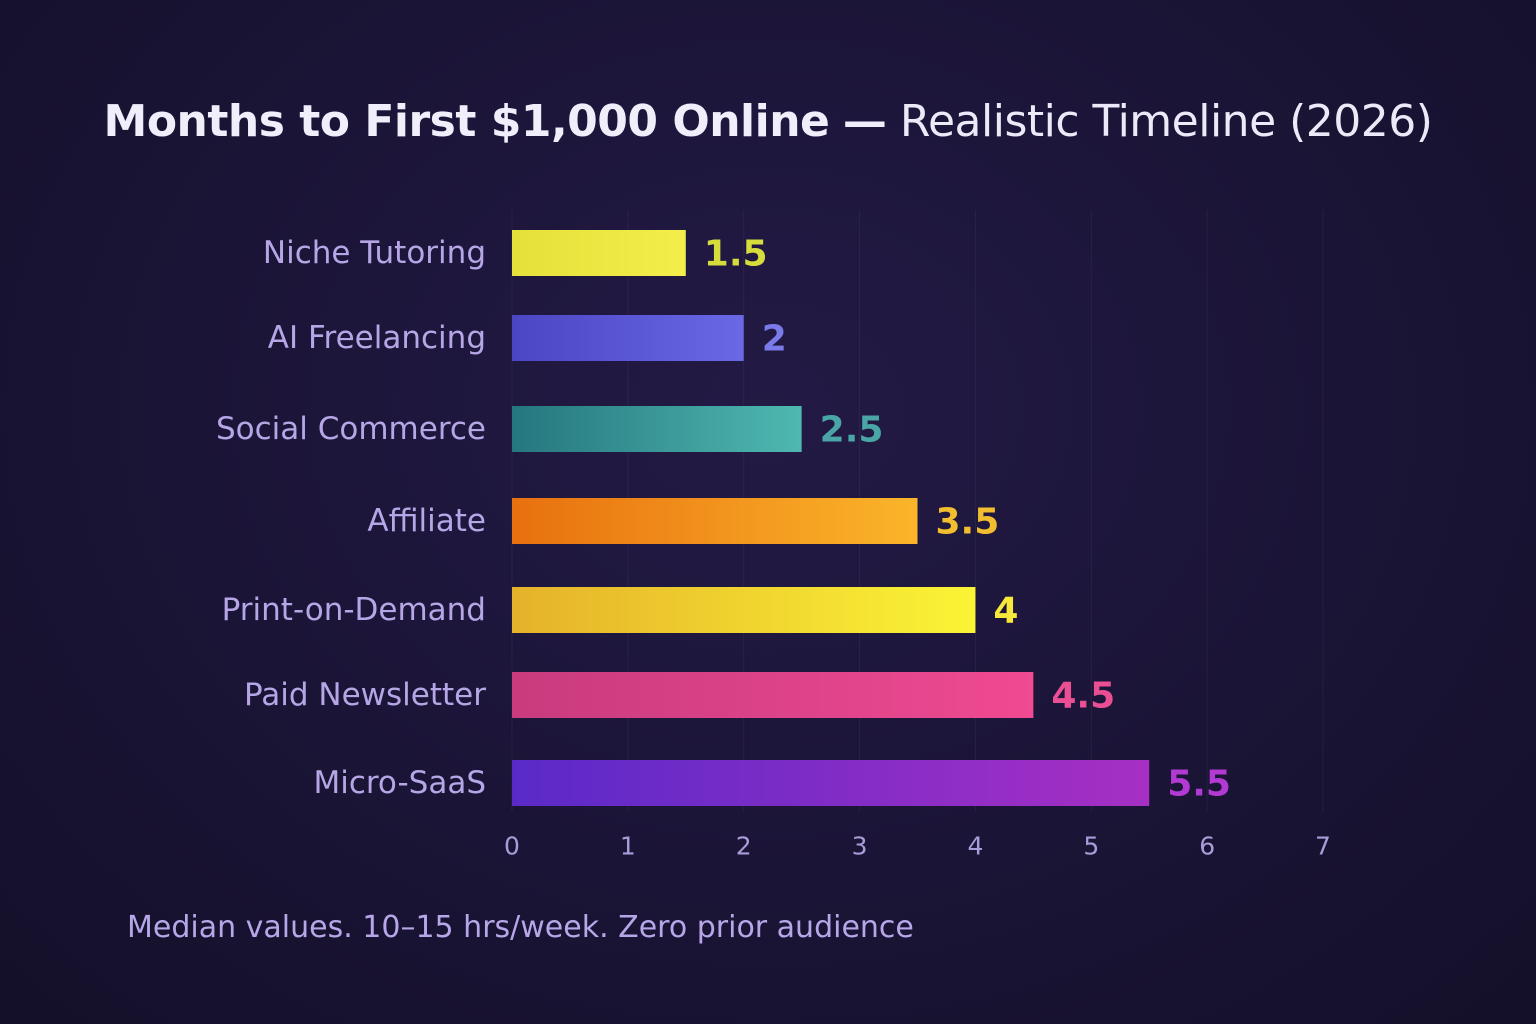 This screenshot has height=1024, width=1536. I want to click on value-label-5: 4.5, so click(1083, 696).